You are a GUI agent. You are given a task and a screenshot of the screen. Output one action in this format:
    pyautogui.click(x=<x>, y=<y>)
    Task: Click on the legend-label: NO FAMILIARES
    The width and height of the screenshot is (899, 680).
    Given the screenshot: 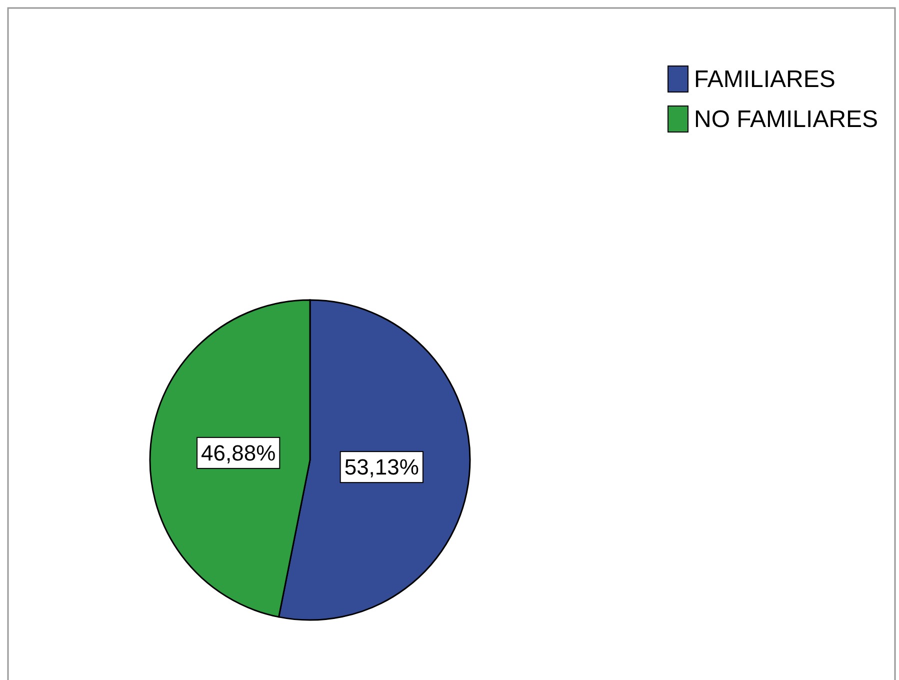 What is the action you would take?
    pyautogui.click(x=786, y=119)
    